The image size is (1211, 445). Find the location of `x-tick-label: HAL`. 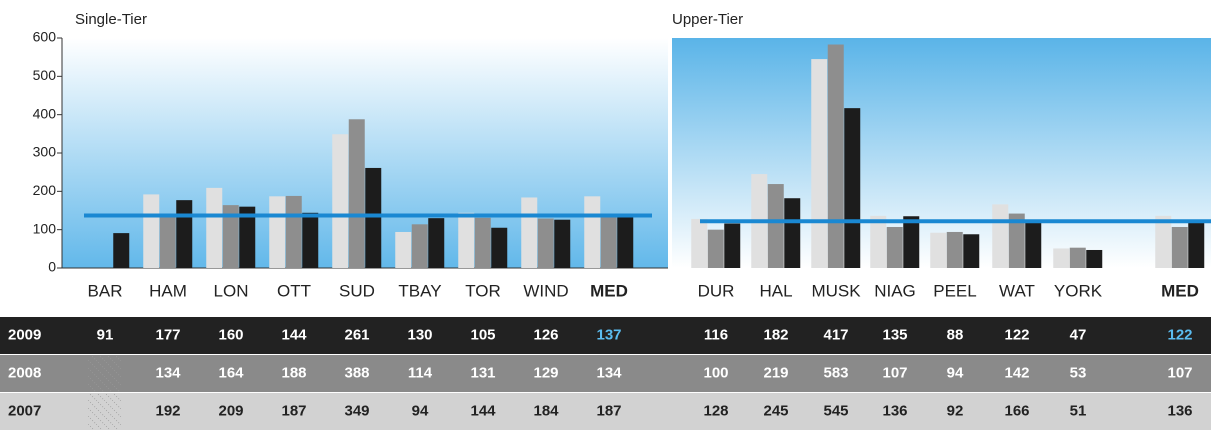

x-tick-label: HAL is located at coordinates (775, 290).